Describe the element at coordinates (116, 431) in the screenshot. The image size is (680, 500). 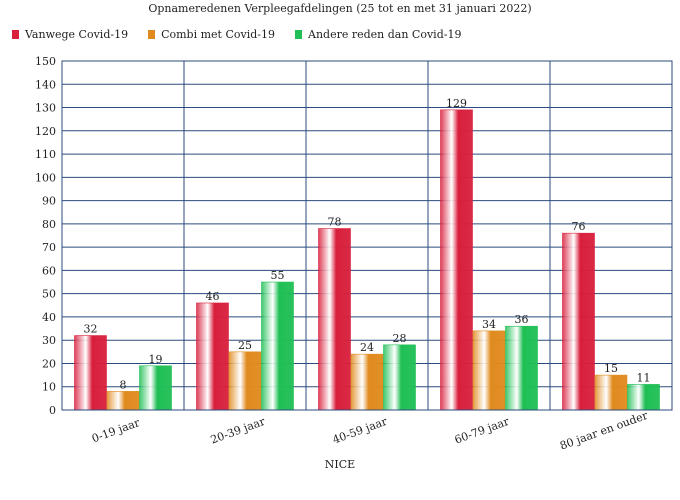
I see `x-tick-label: 0-19 jaar` at that location.